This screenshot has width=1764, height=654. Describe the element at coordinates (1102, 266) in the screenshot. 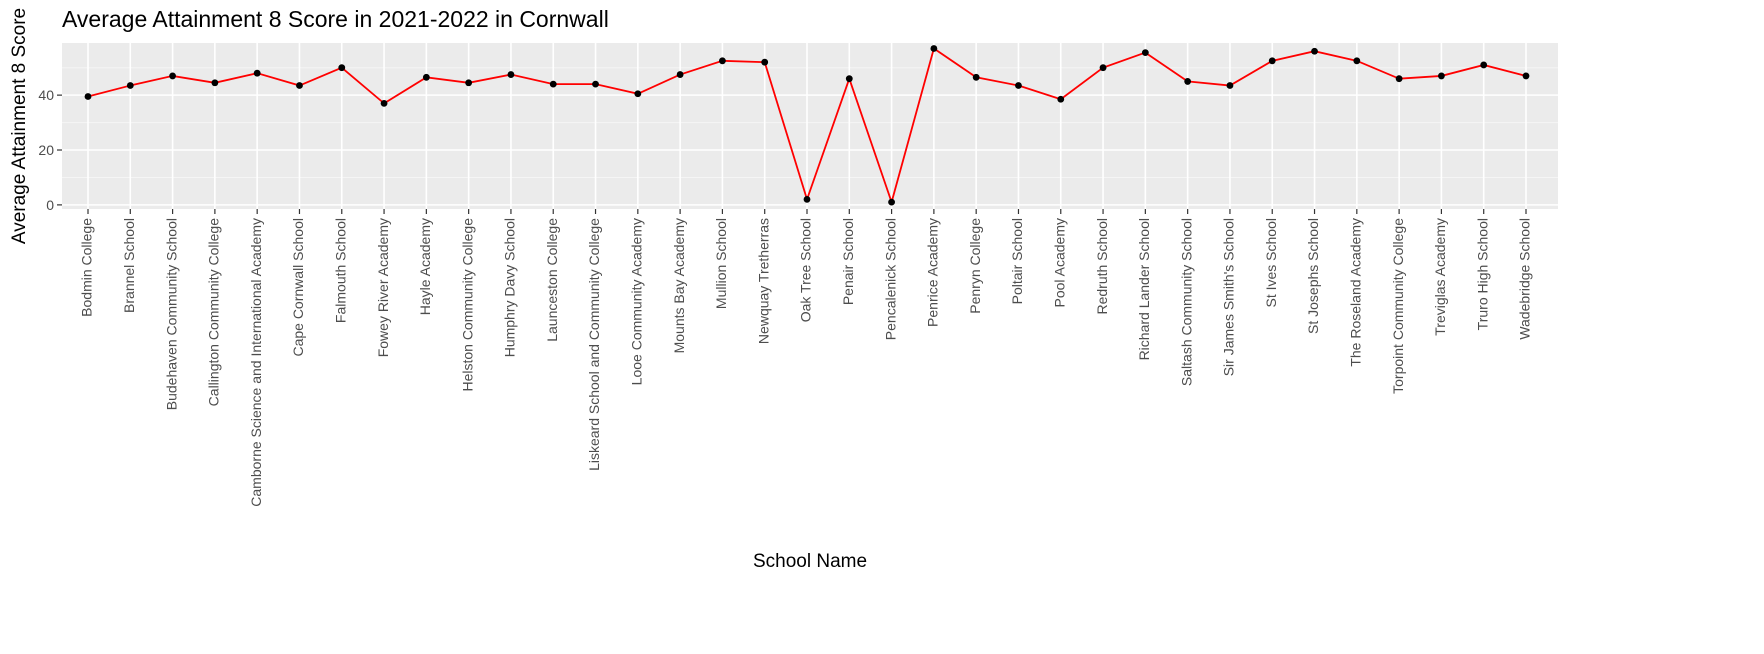

I see `x-tick-label: Redruth School` at that location.